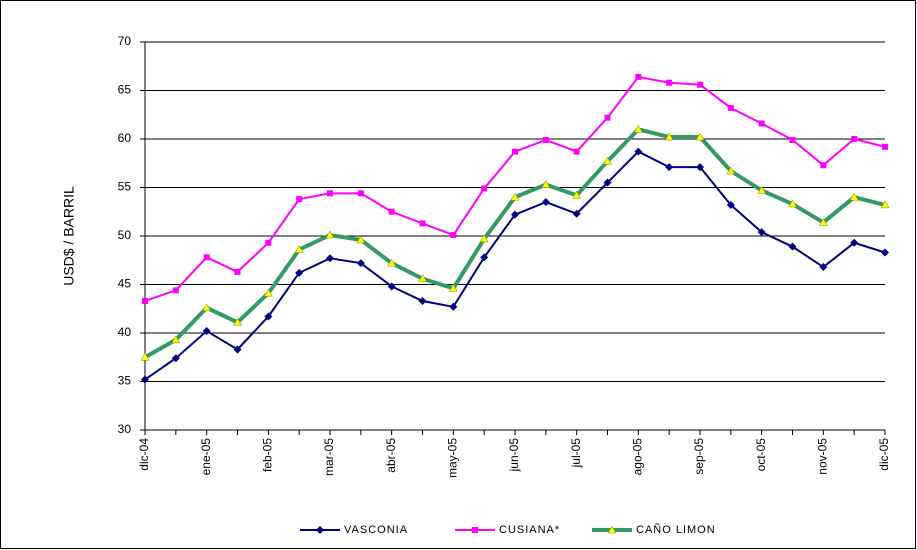 The width and height of the screenshot is (917, 550). I want to click on legend: VASCONIA CUSIANA* CAÑO LIMON, so click(508, 529).